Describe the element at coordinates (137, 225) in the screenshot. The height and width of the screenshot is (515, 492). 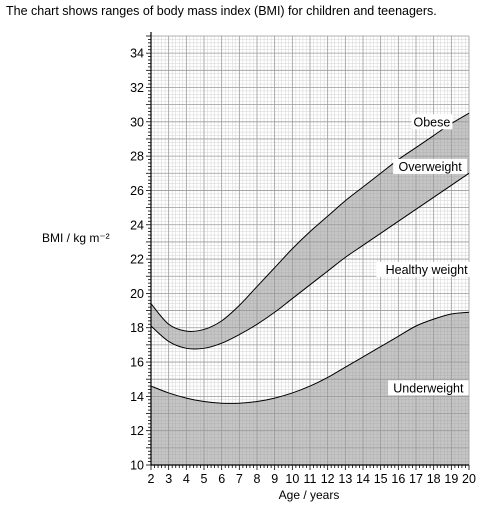
I see `y-tick-label: 24` at that location.